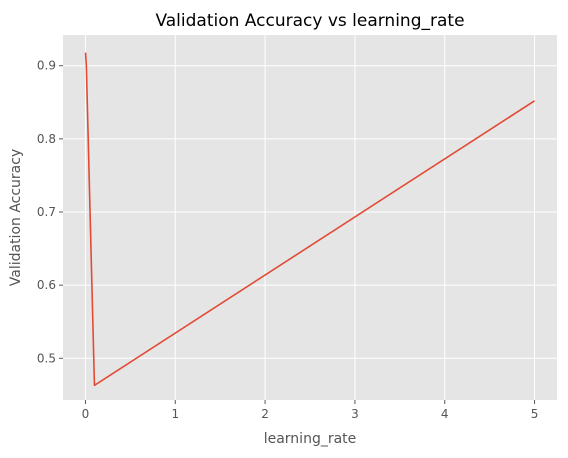  I want to click on x-tick-label: 4, so click(445, 414).